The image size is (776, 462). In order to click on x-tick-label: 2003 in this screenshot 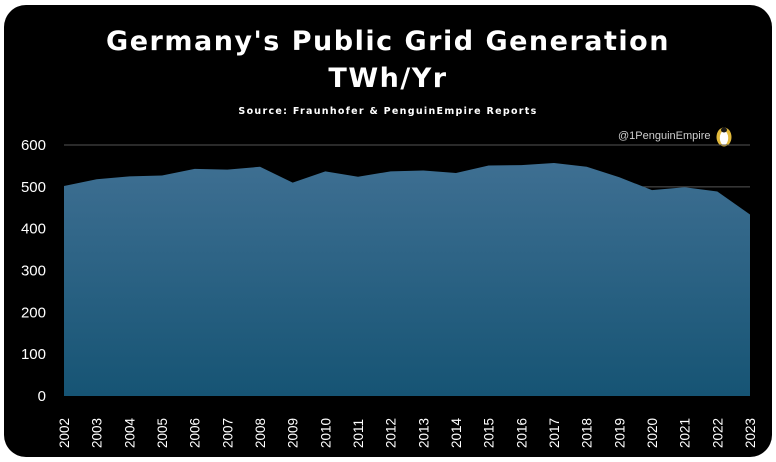, I will do `click(97, 433)`.